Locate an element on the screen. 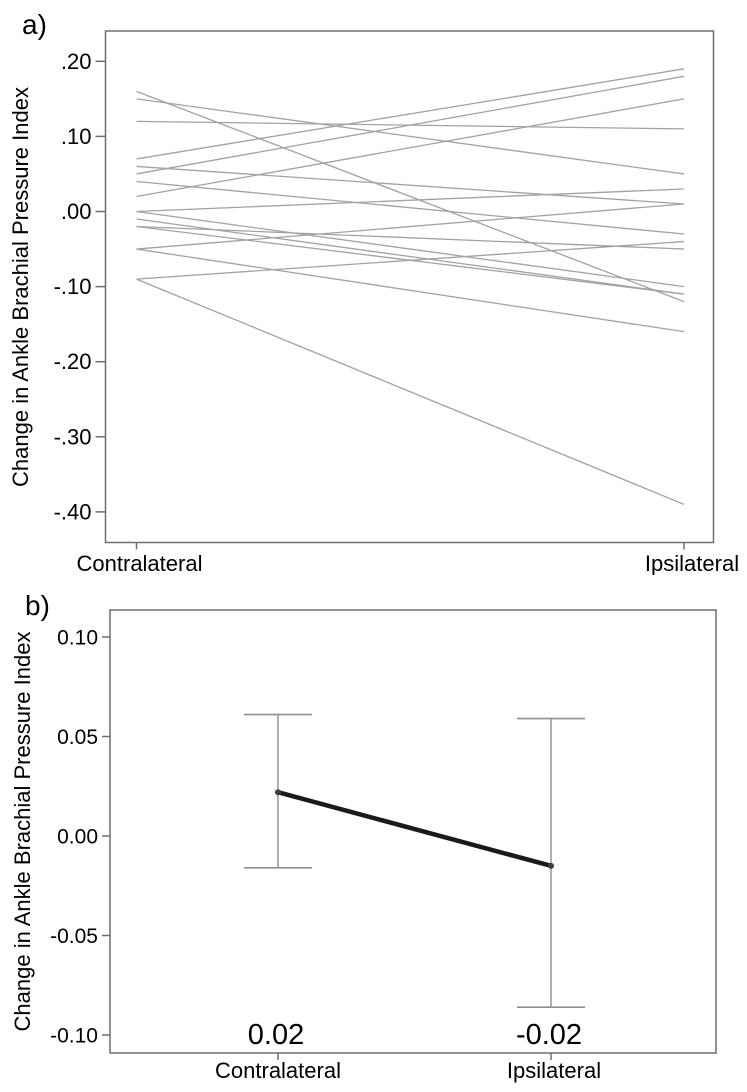 This screenshot has height=1092, width=747. y-tick-label: -0.10 is located at coordinates (74, 1036).